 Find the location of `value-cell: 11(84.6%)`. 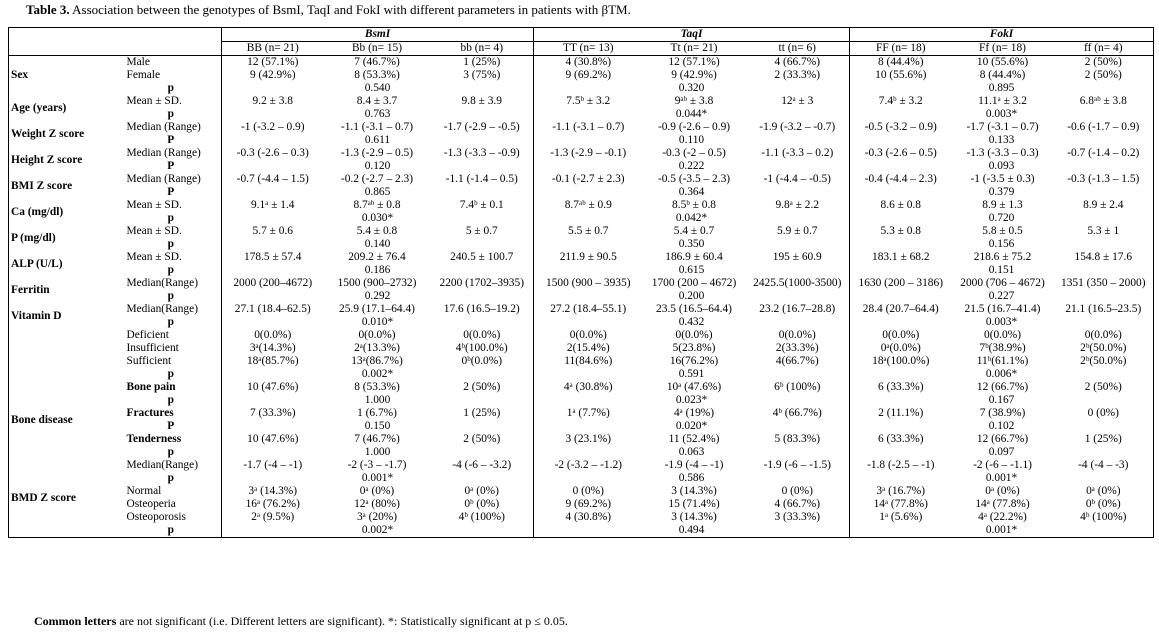

value-cell: 11(84.6%) is located at coordinates (588, 361).